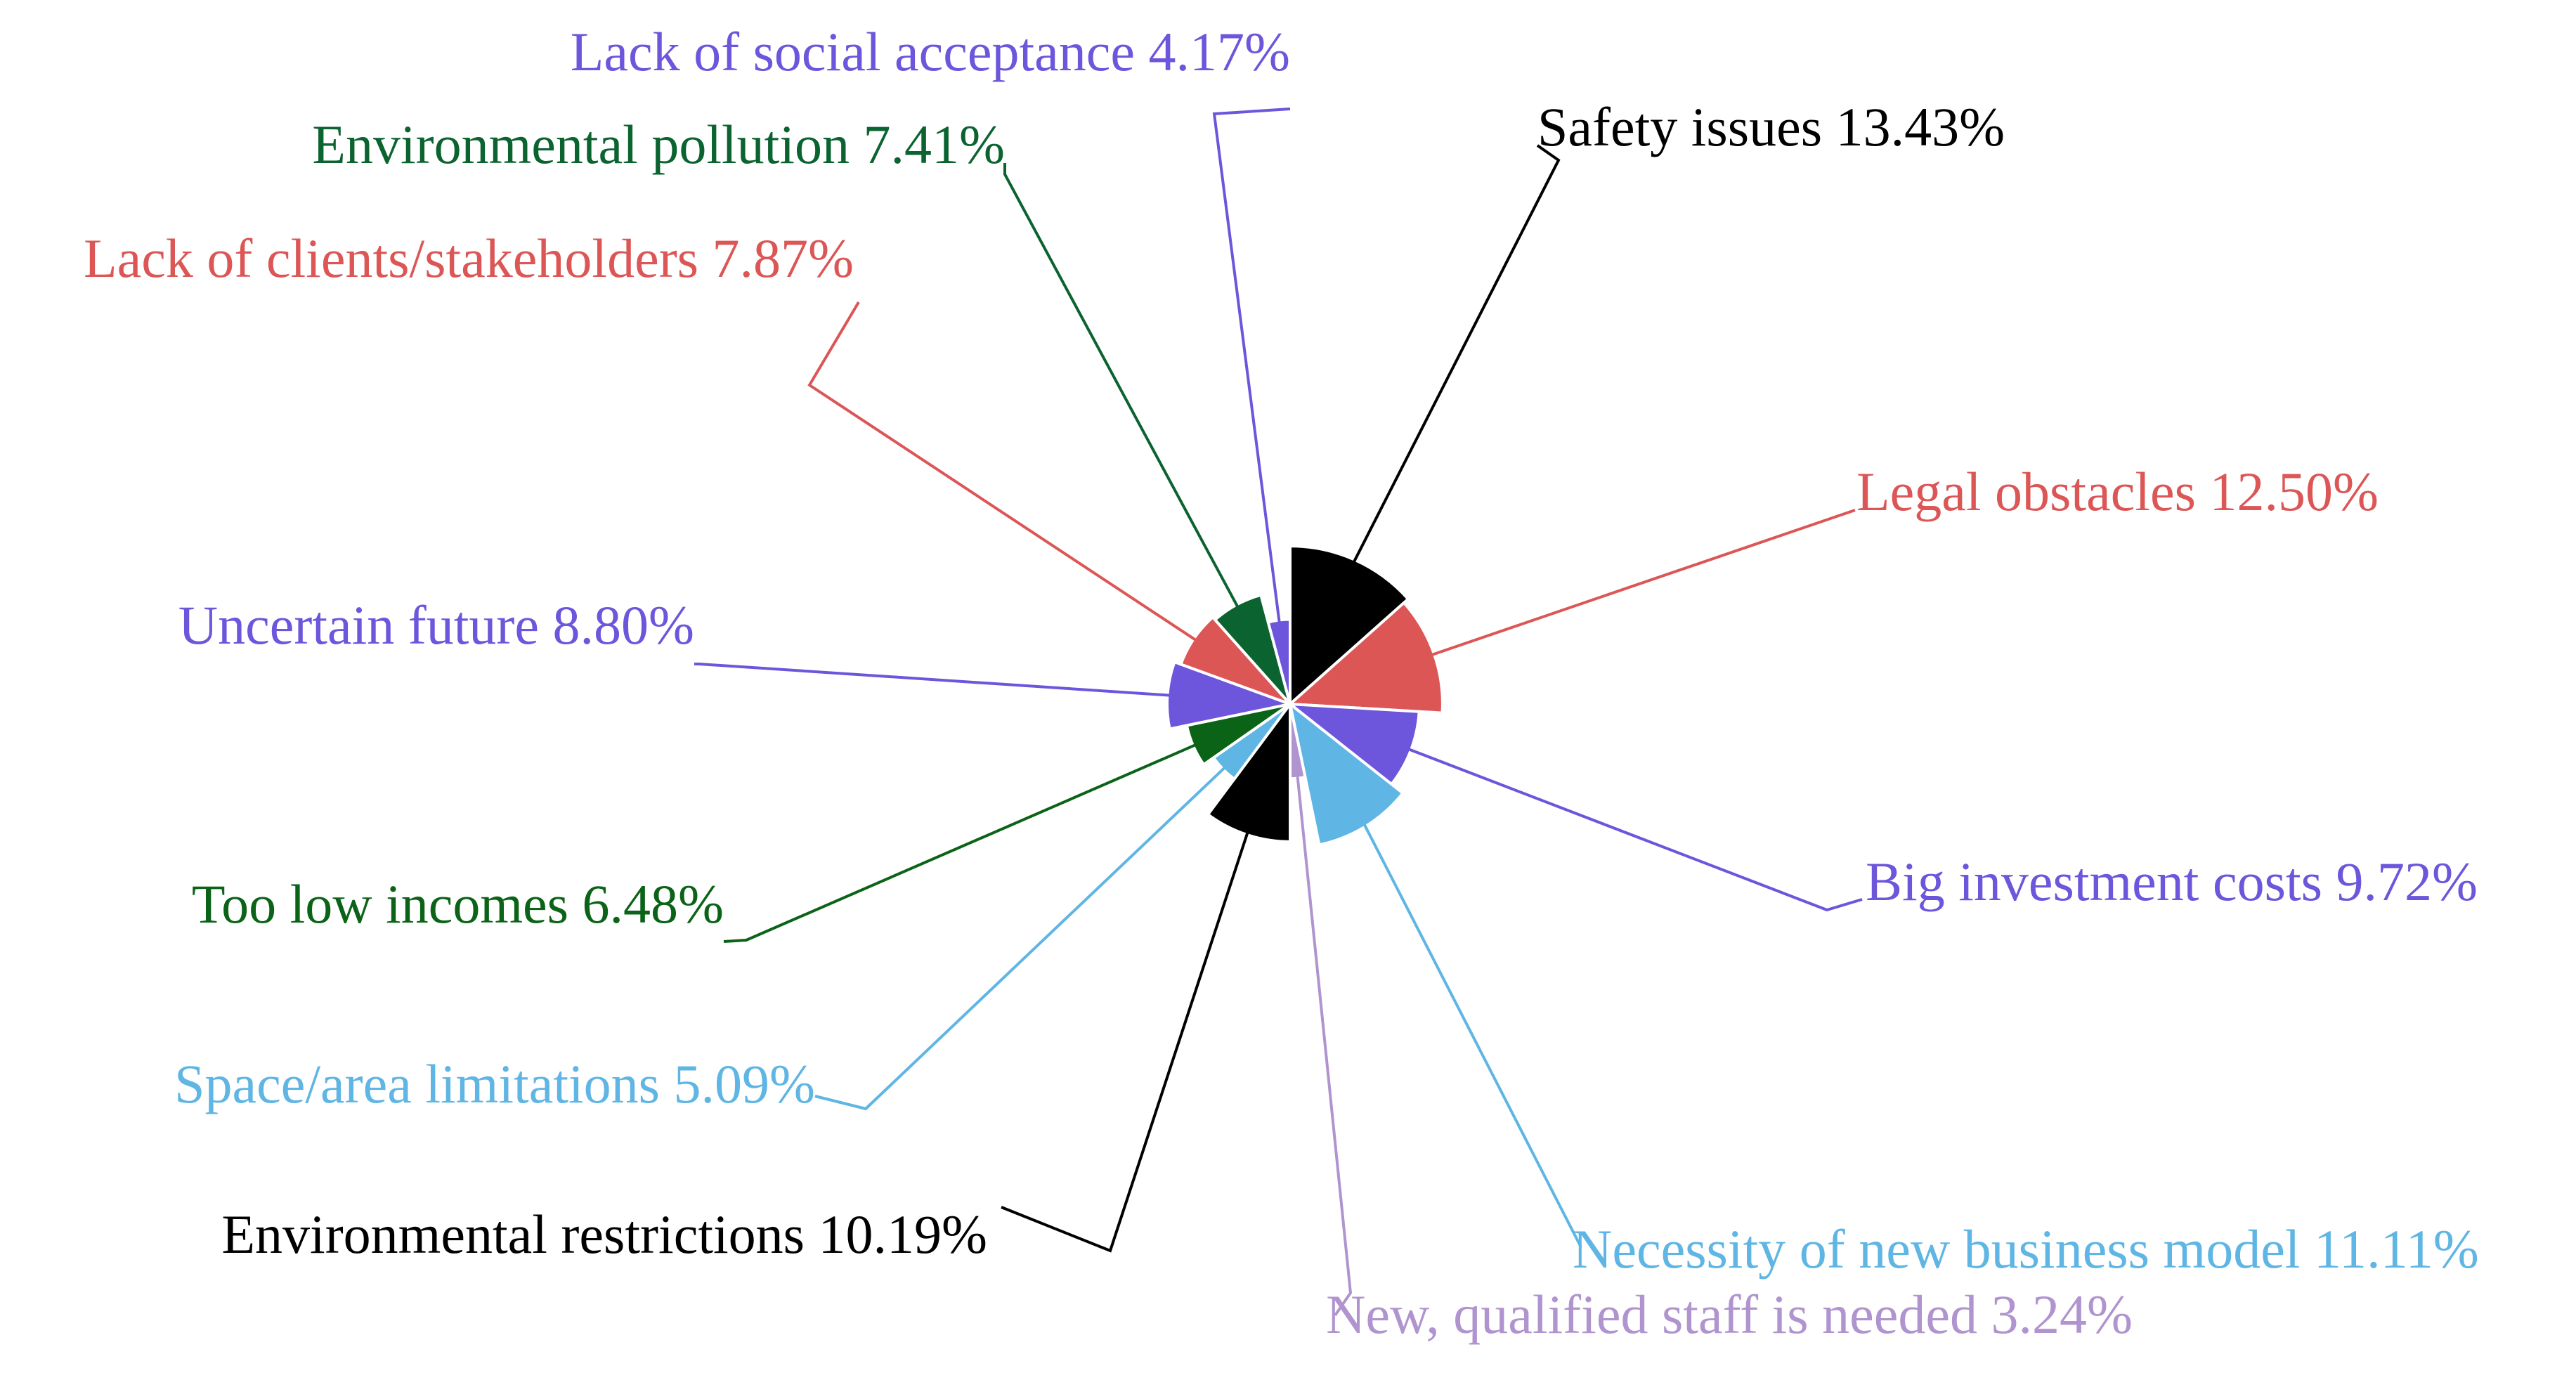 The width and height of the screenshot is (2576, 1380). What do you see at coordinates (930, 51) in the screenshot?
I see `label-lack-of-social-acceptance: Lack of social acceptance 4.17%` at bounding box center [930, 51].